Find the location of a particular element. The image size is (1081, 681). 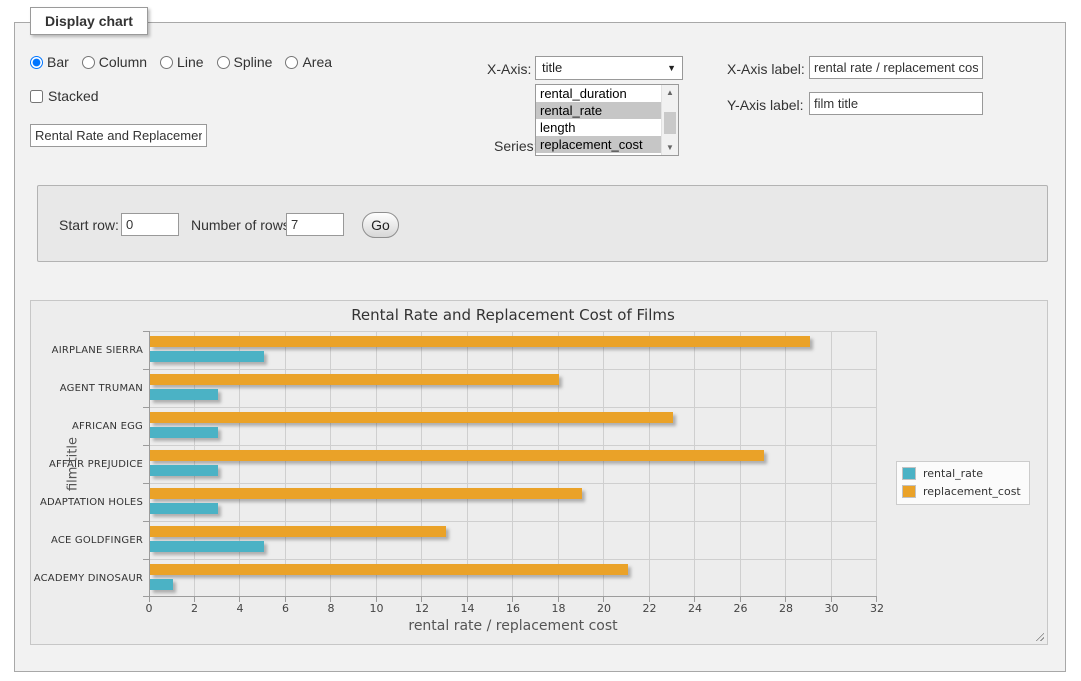

y-axis-label-caption: Y-Axis label: is located at coordinates (765, 105).